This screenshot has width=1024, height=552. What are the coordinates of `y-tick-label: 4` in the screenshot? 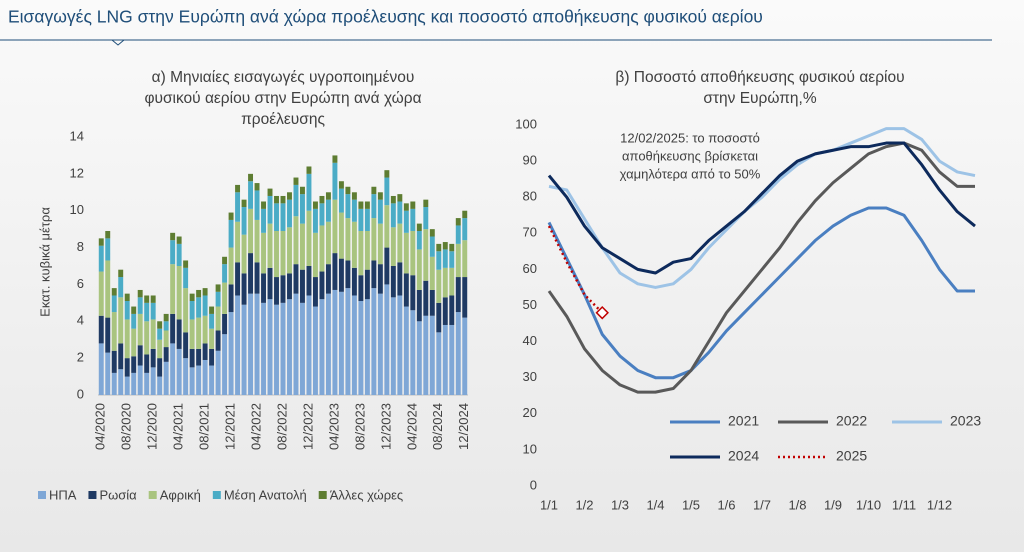 It's located at (80, 320).